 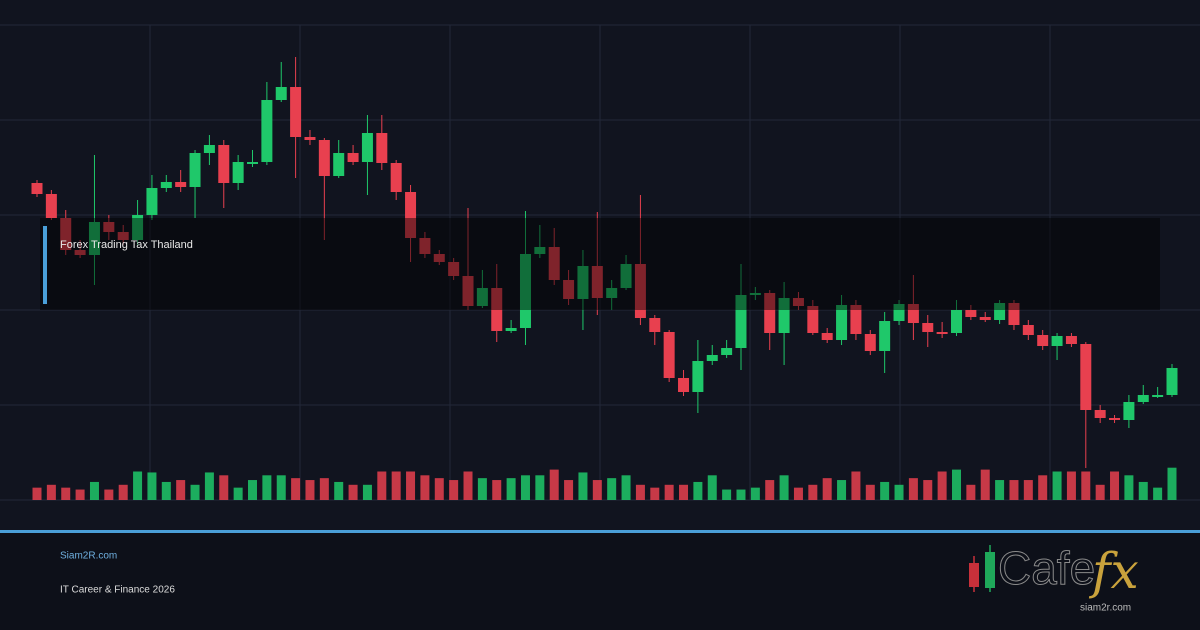 What do you see at coordinates (982, 568) in the screenshot?
I see `logo-icon` at bounding box center [982, 568].